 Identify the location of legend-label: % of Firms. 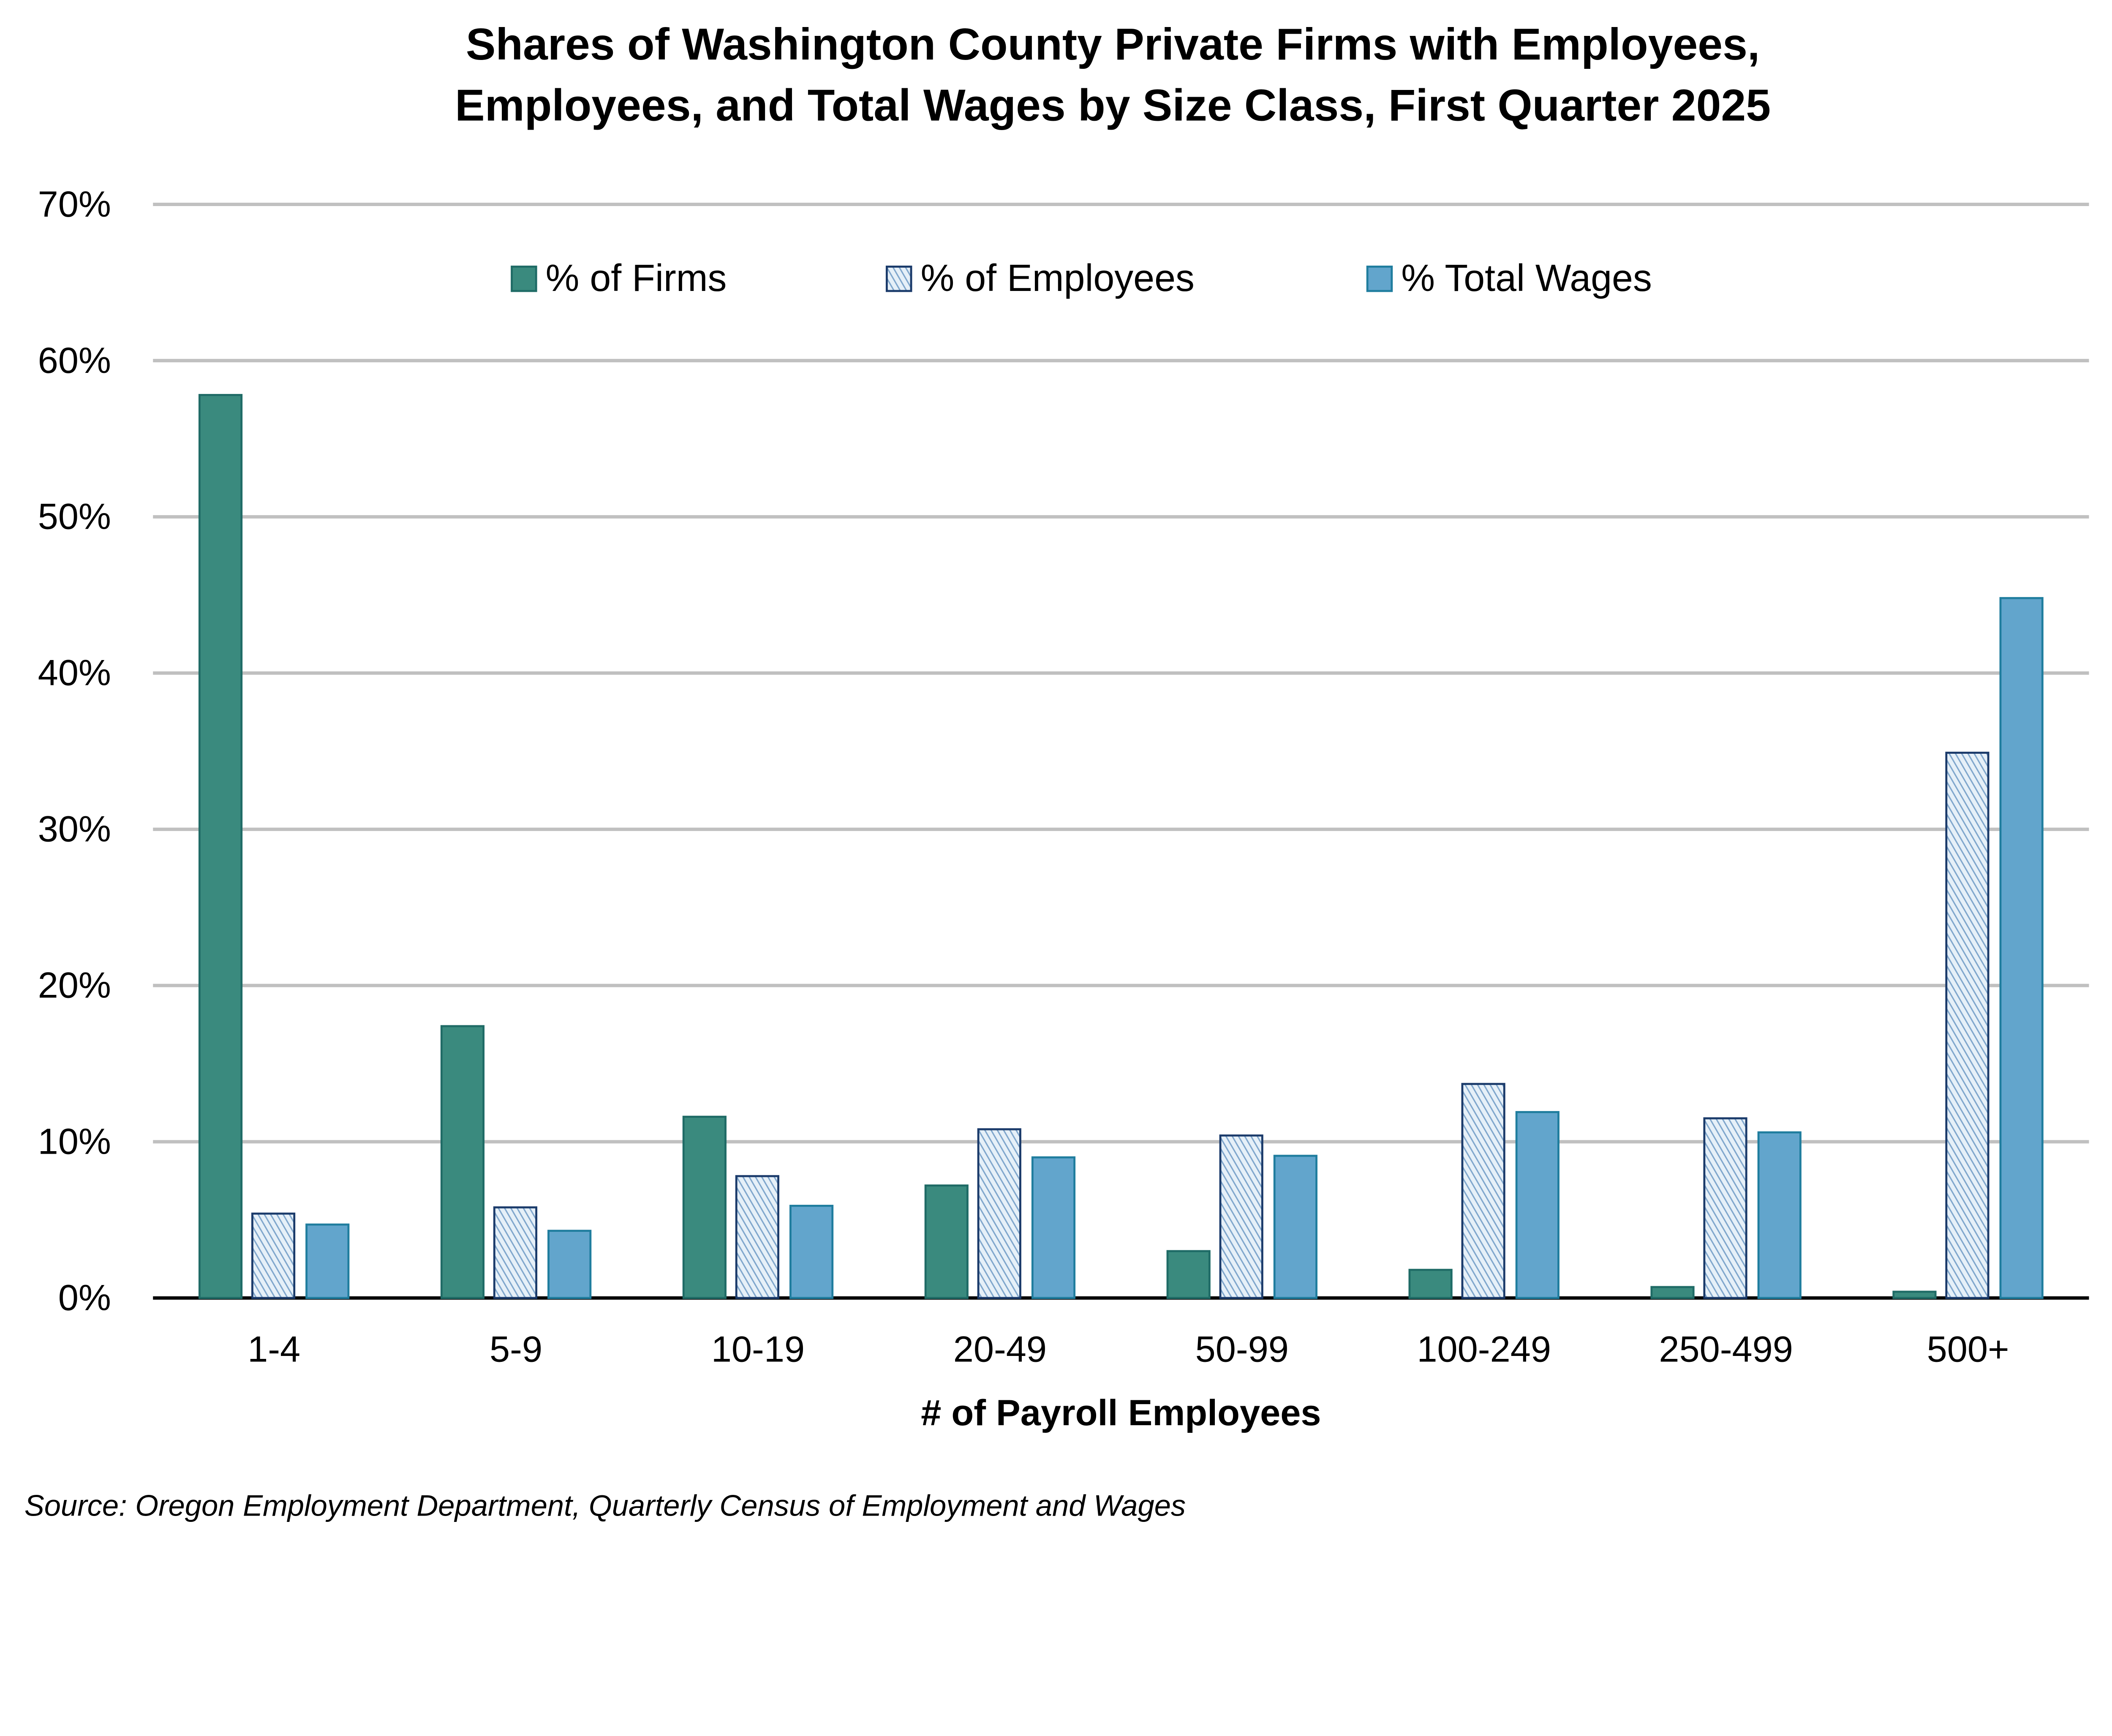
(636, 278).